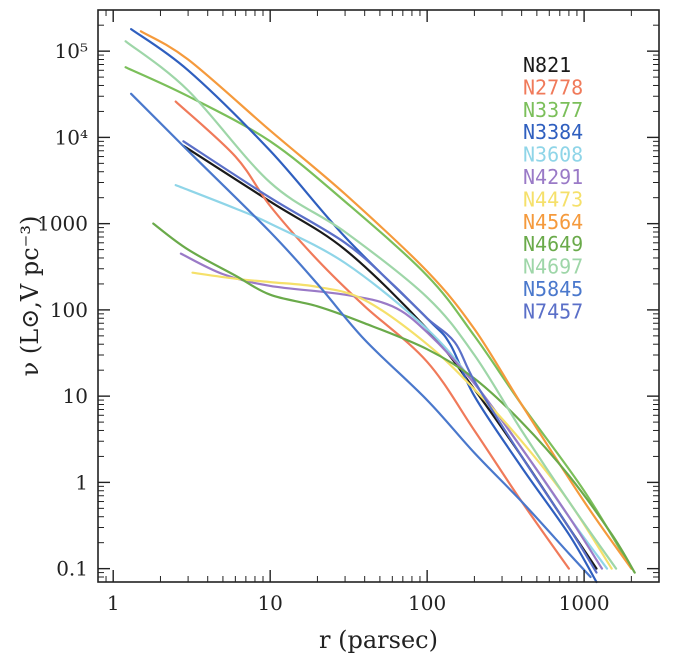 The height and width of the screenshot is (666, 673). What do you see at coordinates (71, 137) in the screenshot?
I see `y-tick-label: 10⁴` at bounding box center [71, 137].